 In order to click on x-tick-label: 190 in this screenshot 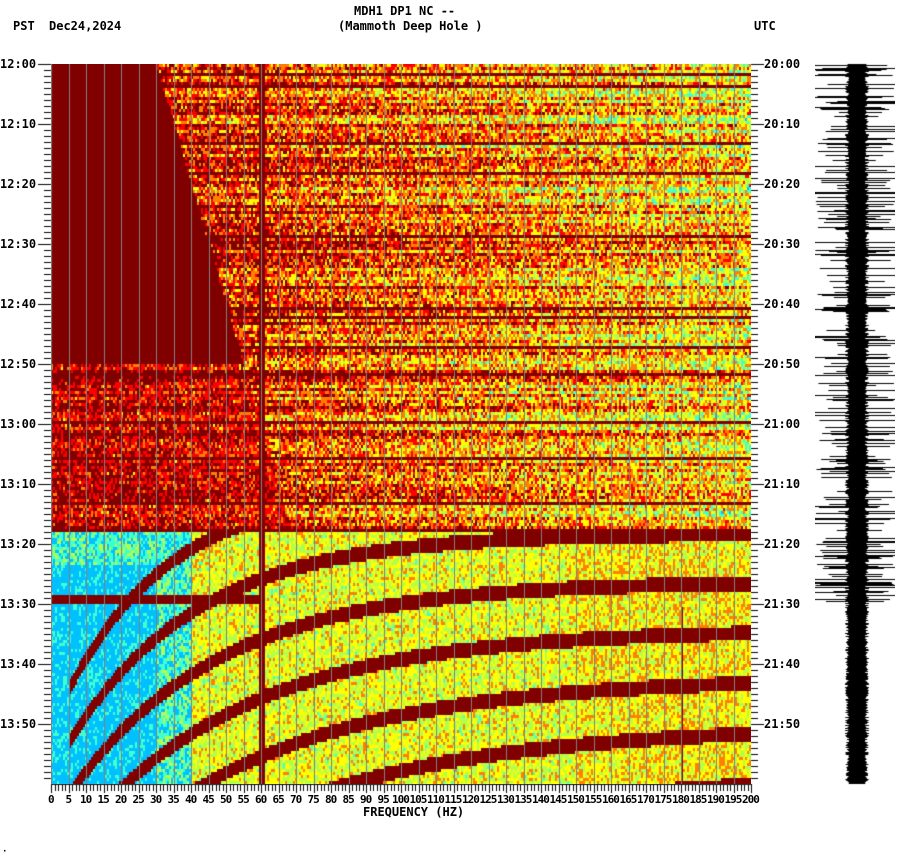, I will do `click(716, 799)`.